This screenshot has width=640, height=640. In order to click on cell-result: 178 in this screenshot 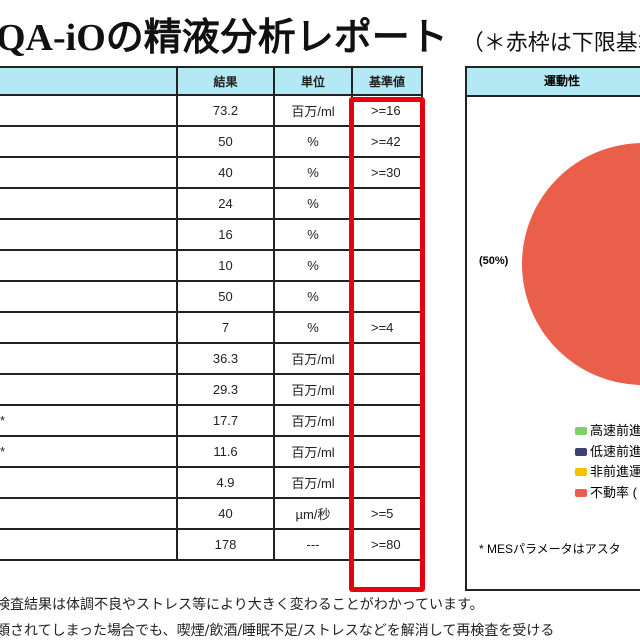, I will do `click(225, 544)`.